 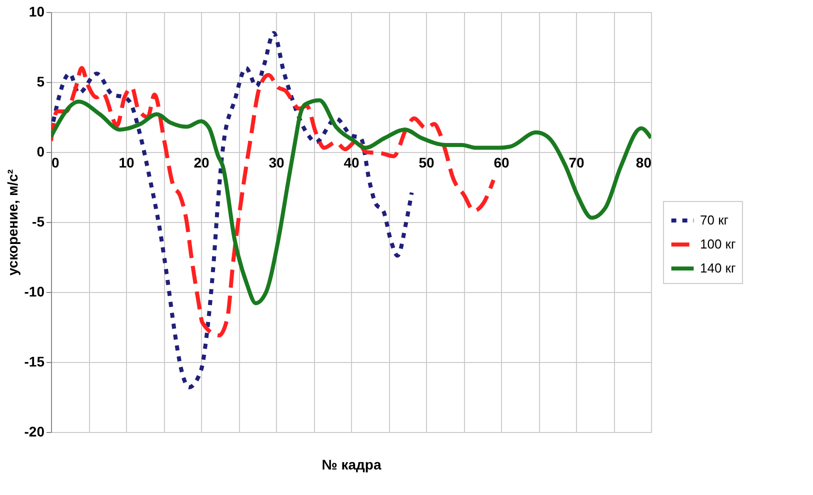 I want to click on x-tick-label: 80, so click(x=644, y=162).